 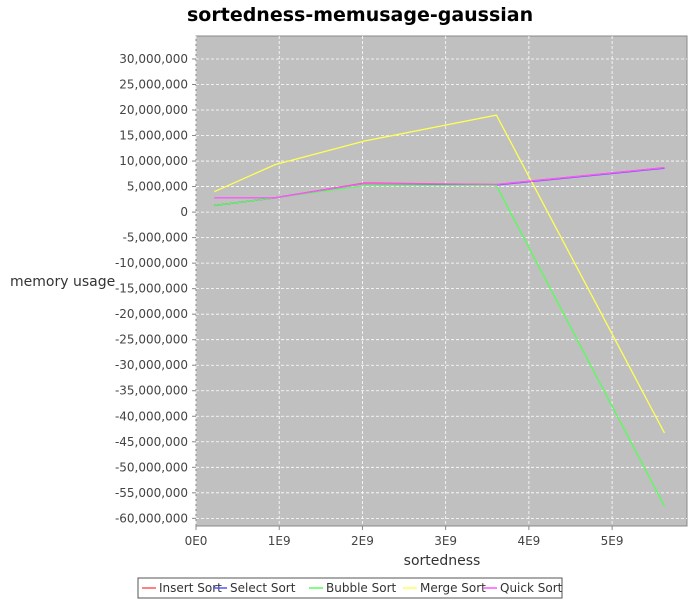 I want to click on y-tick-label: -15,000,000, so click(x=151, y=289).